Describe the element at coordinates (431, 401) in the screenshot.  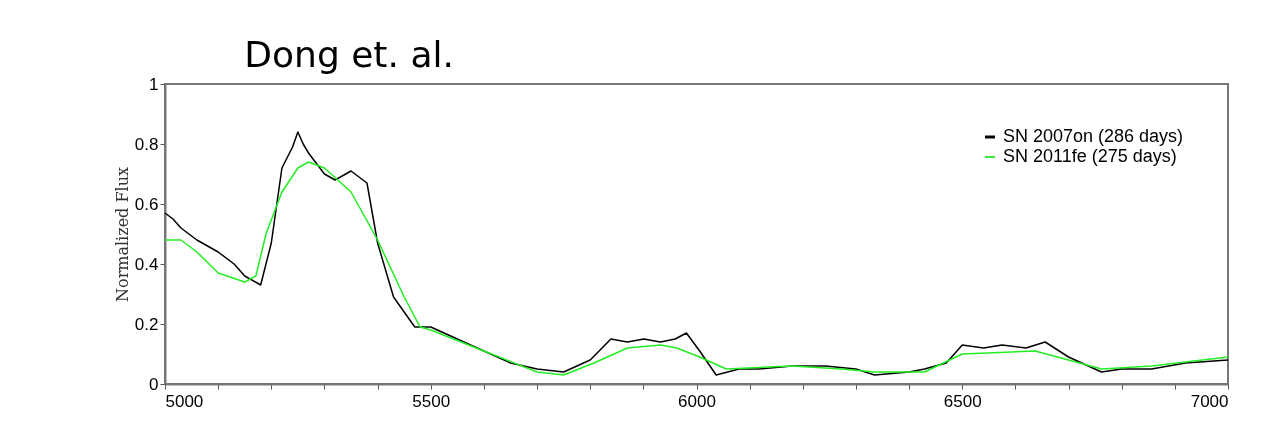
I see `x-tick-label: 5500` at that location.